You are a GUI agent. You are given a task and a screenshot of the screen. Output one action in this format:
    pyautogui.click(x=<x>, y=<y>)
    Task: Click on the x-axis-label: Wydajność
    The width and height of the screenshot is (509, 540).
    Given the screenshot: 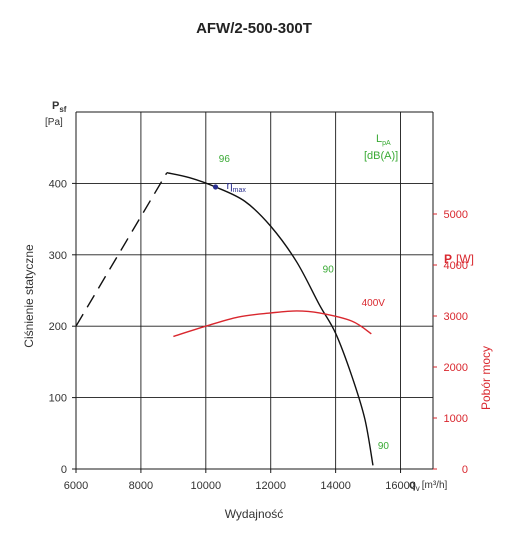 What is the action you would take?
    pyautogui.click(x=254, y=514)
    